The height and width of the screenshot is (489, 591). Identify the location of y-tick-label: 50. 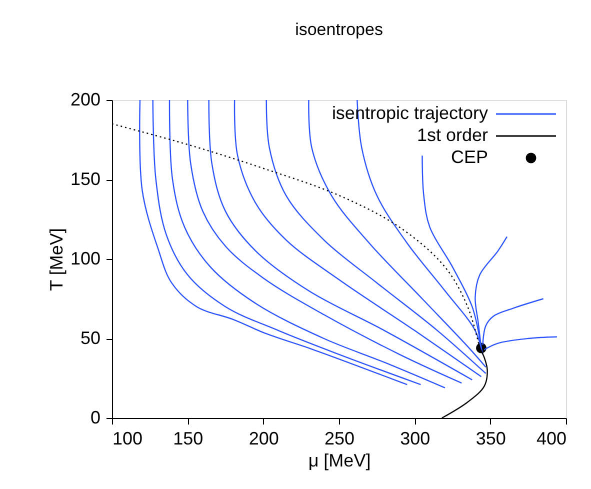
(90, 338).